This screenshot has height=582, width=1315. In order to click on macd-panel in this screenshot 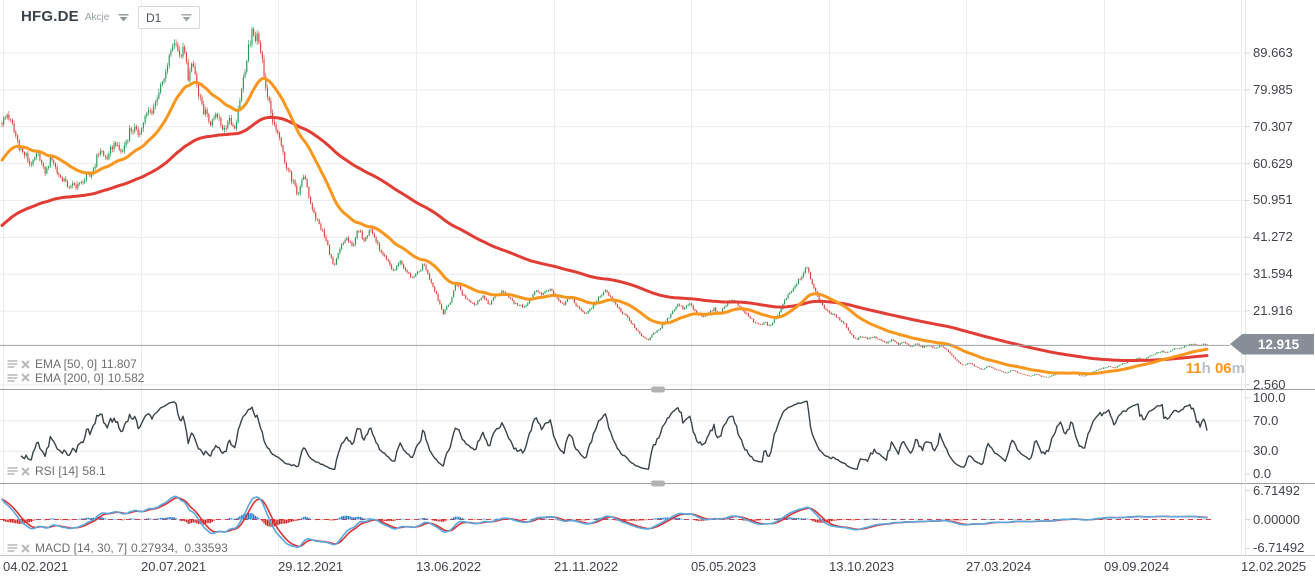, I will do `click(606, 521)`.